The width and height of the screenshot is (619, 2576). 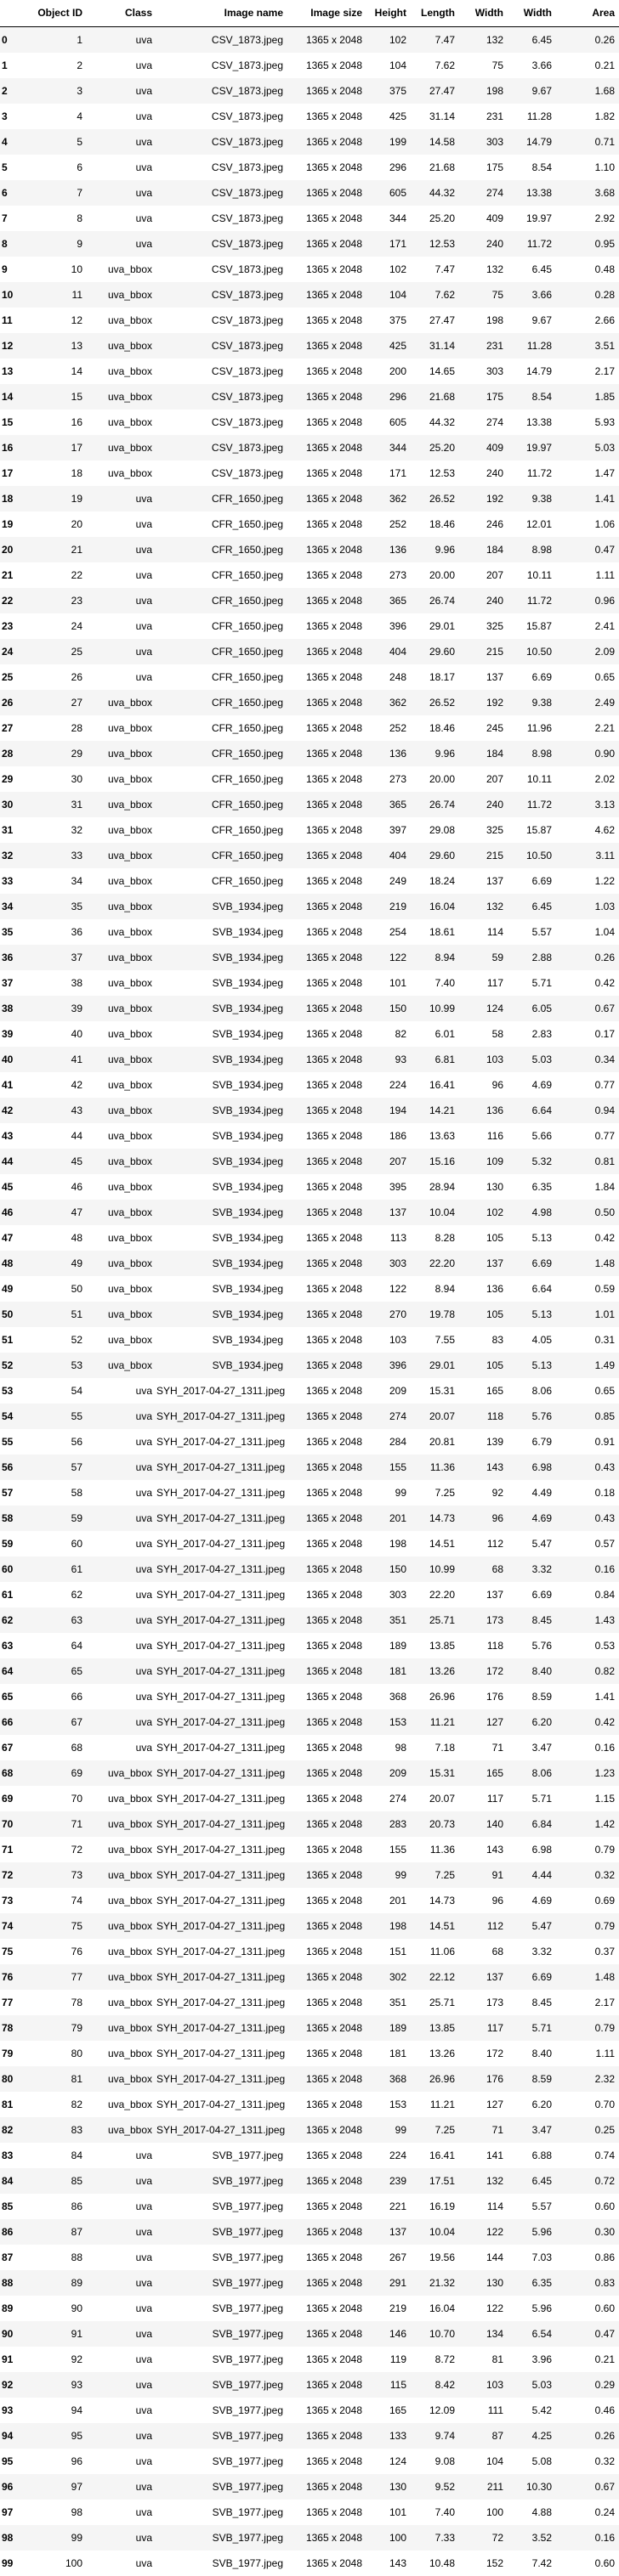 What do you see at coordinates (397, 1135) in the screenshot?
I see `height-cell: 186` at bounding box center [397, 1135].